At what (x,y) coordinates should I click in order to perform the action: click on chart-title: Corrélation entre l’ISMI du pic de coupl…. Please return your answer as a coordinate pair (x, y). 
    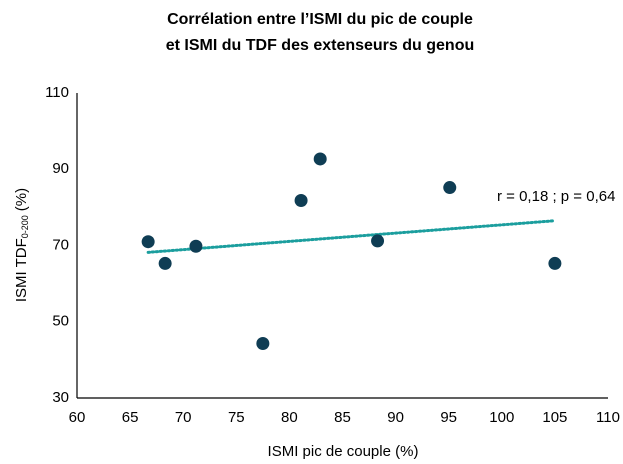
    Looking at the image, I should click on (320, 19).